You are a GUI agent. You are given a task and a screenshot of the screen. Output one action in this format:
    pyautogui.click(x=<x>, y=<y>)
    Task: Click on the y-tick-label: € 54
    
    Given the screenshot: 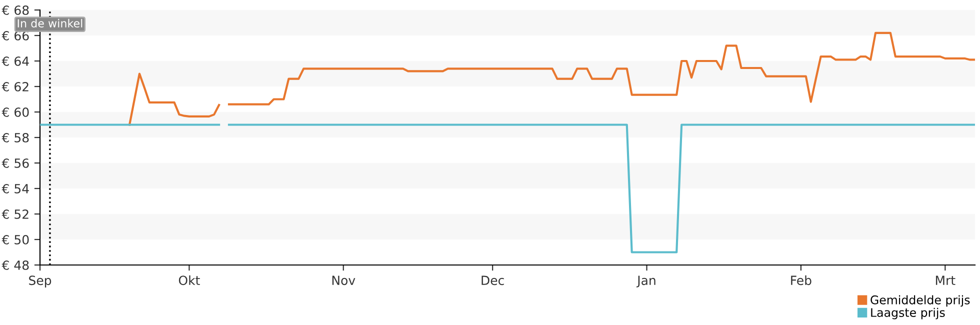 What is the action you would take?
    pyautogui.click(x=15, y=189)
    